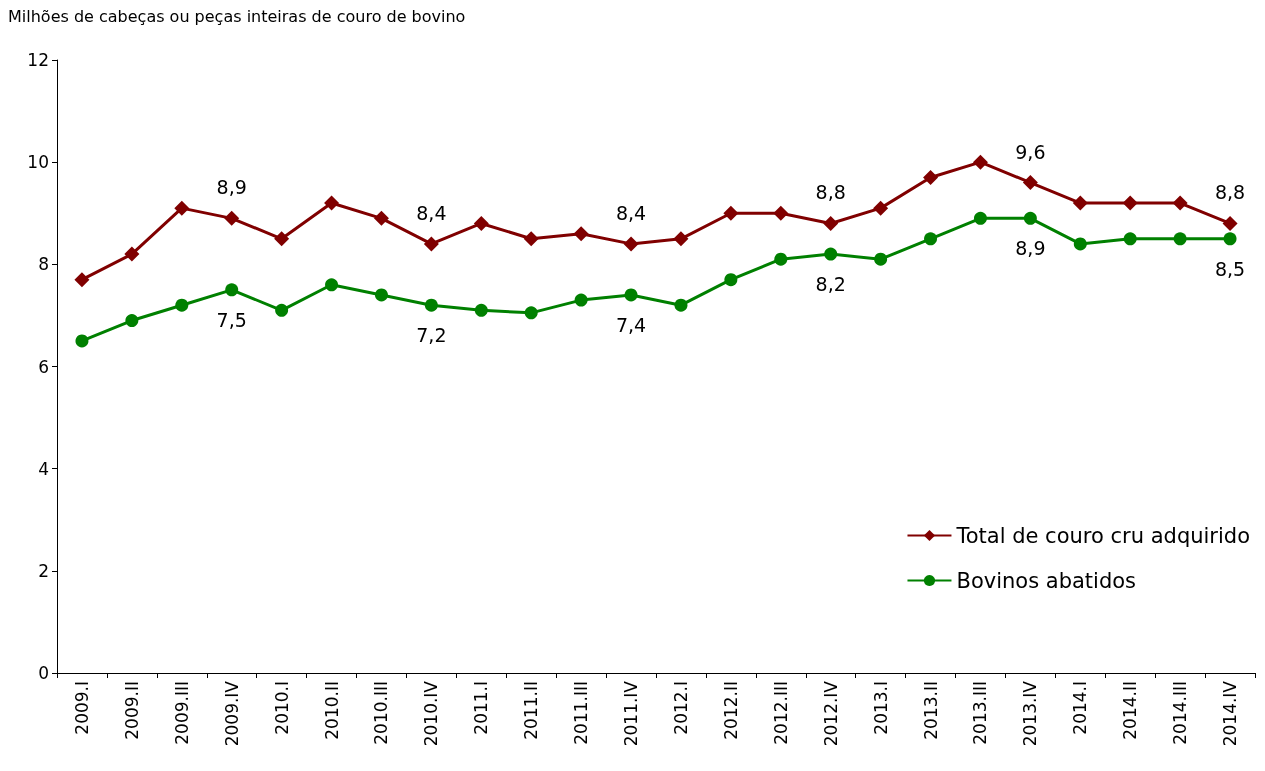 This screenshot has height=771, width=1265. What do you see at coordinates (1030, 713) in the screenshot?
I see `x-tick-label: 2013.IV` at bounding box center [1030, 713].